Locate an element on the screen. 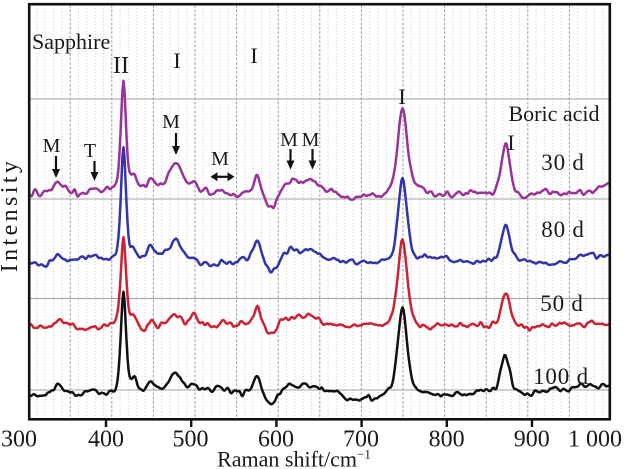  svg-text: T is located at coordinates (90, 151).